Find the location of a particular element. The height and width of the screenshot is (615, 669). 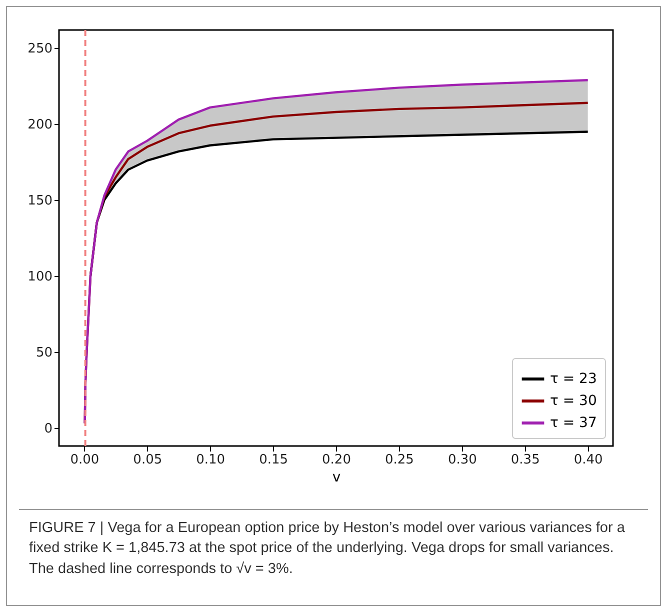

y-tick-label: 200 is located at coordinates (40, 125).